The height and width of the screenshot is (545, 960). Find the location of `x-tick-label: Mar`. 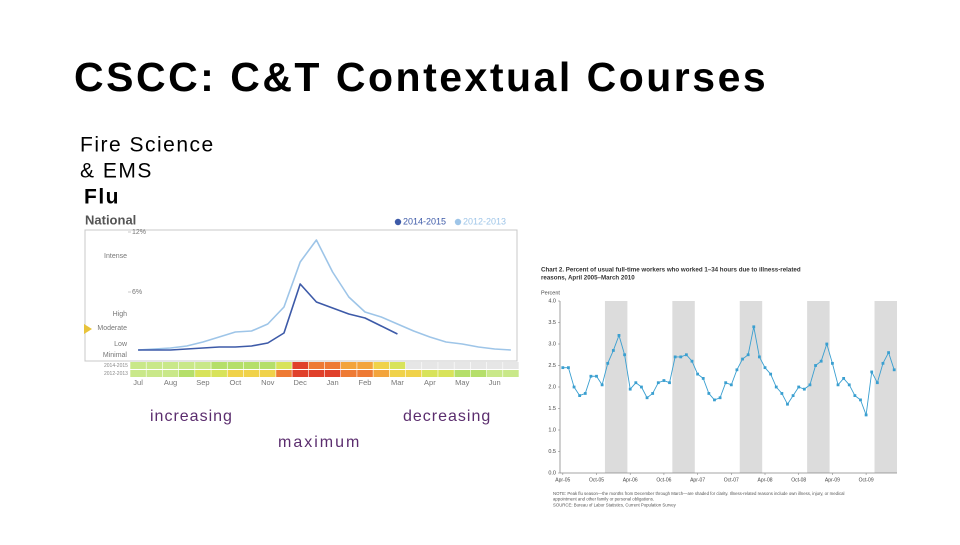

x-tick-label: Mar is located at coordinates (397, 382).